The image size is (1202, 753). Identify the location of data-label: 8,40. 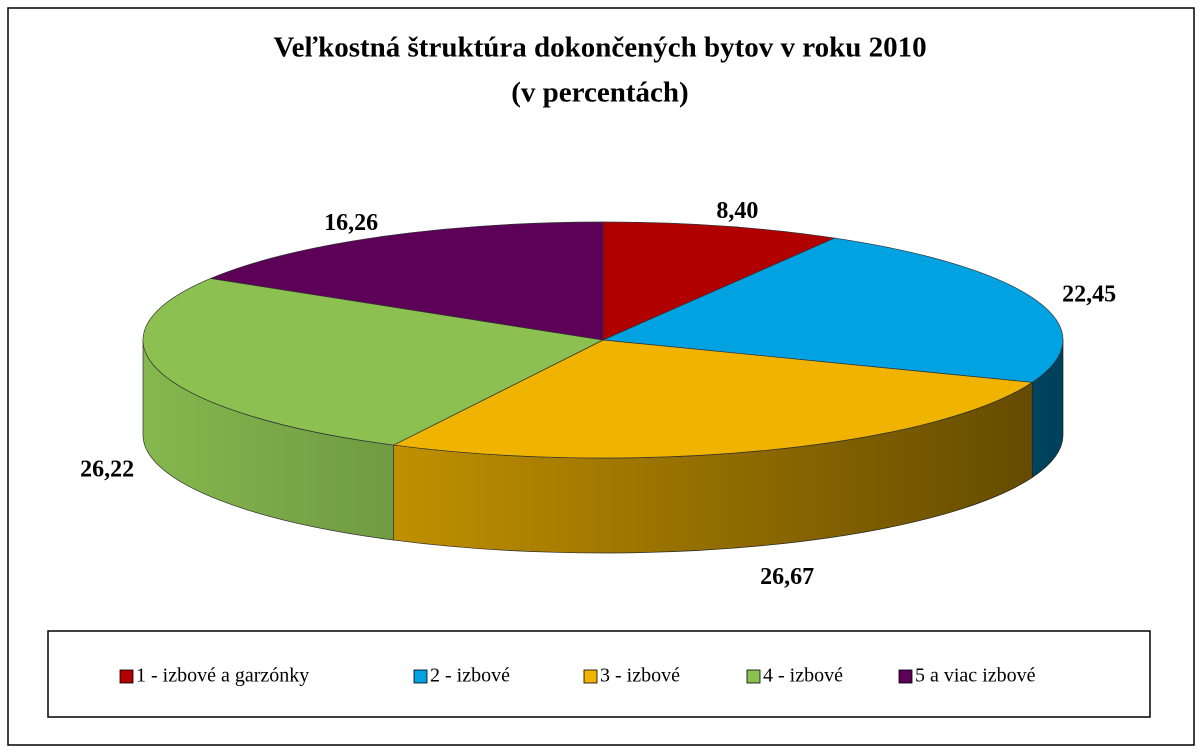
(737, 211).